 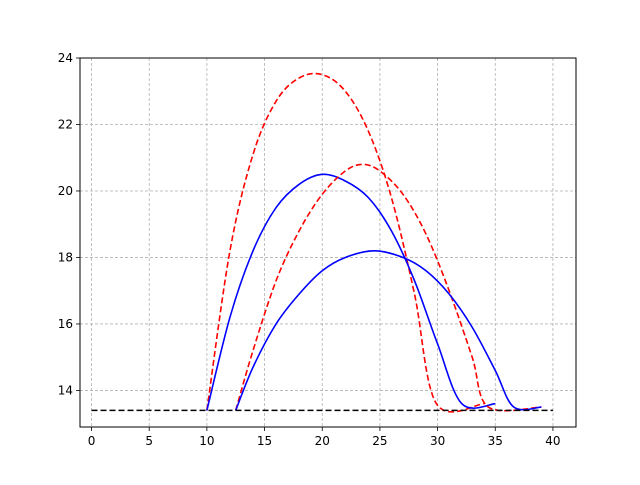 What do you see at coordinates (322, 441) in the screenshot?
I see `x-tick-label: 20` at bounding box center [322, 441].